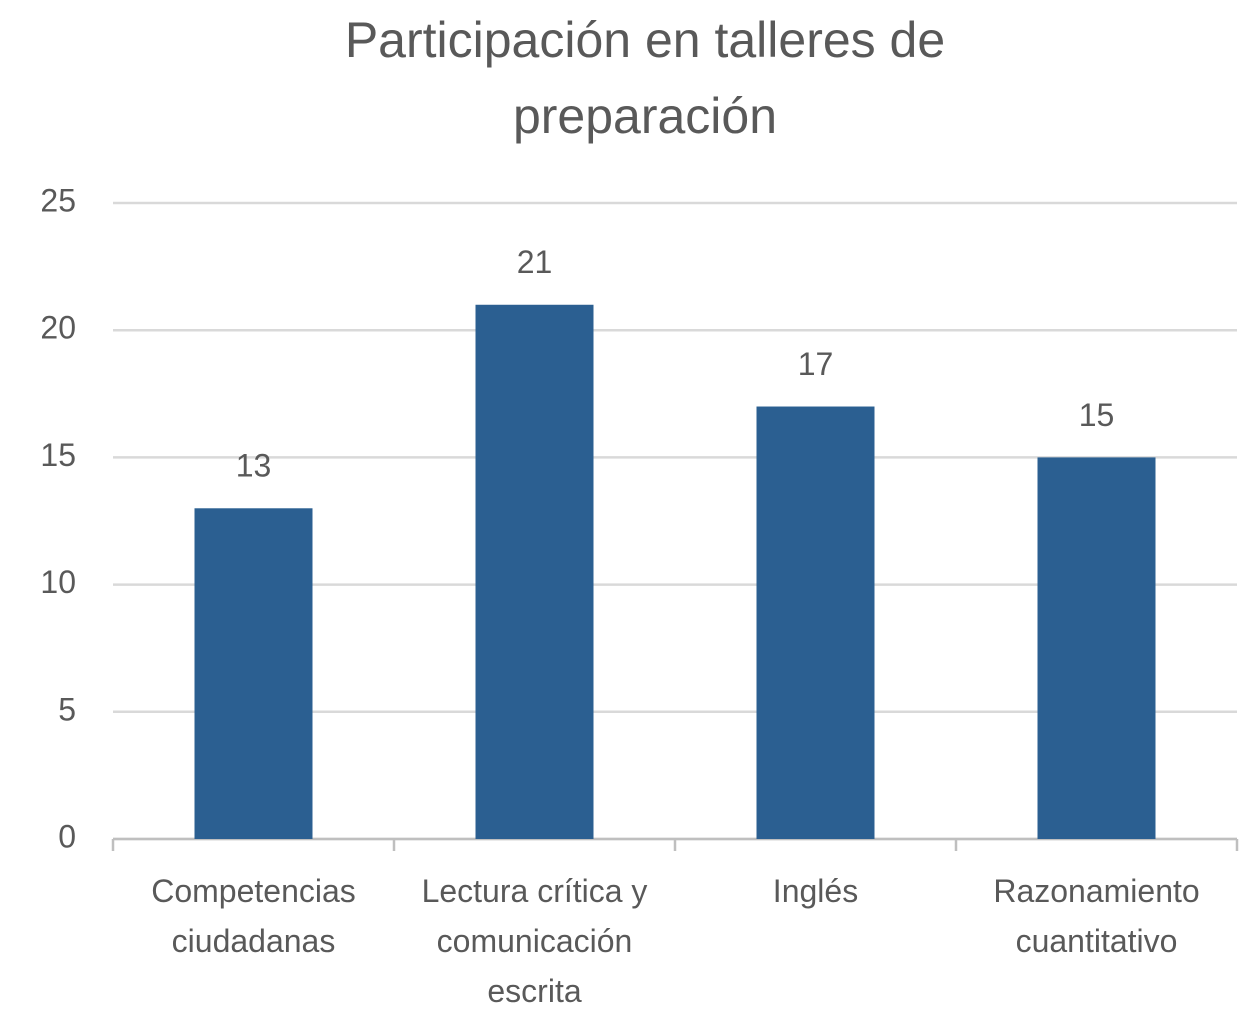  I want to click on x-tick-label: Lectura crítica y comunicación escrita, so click(534, 941).